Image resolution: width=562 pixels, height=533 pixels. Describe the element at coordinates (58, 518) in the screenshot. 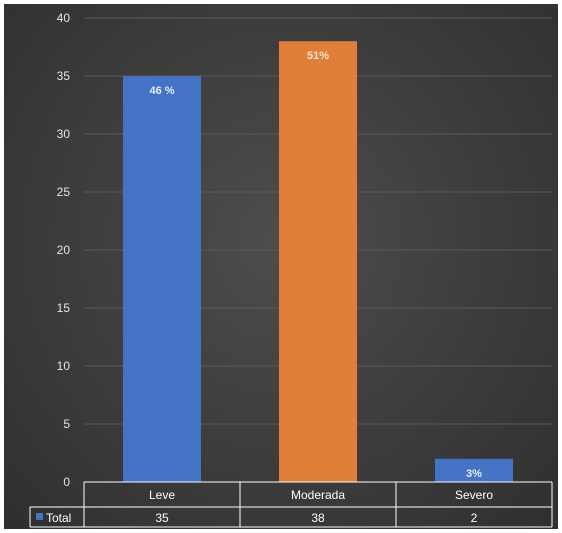

I see `legend-series-name: Total` at that location.